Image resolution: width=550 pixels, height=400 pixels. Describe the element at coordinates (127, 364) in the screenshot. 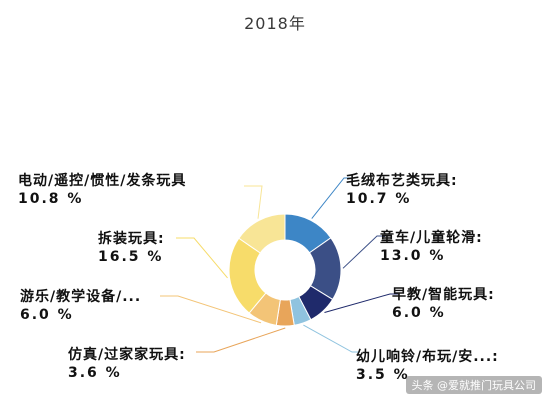

I see `slice-label-pretend-play: 仿真/过家家玩具: 3.6 %` at that location.